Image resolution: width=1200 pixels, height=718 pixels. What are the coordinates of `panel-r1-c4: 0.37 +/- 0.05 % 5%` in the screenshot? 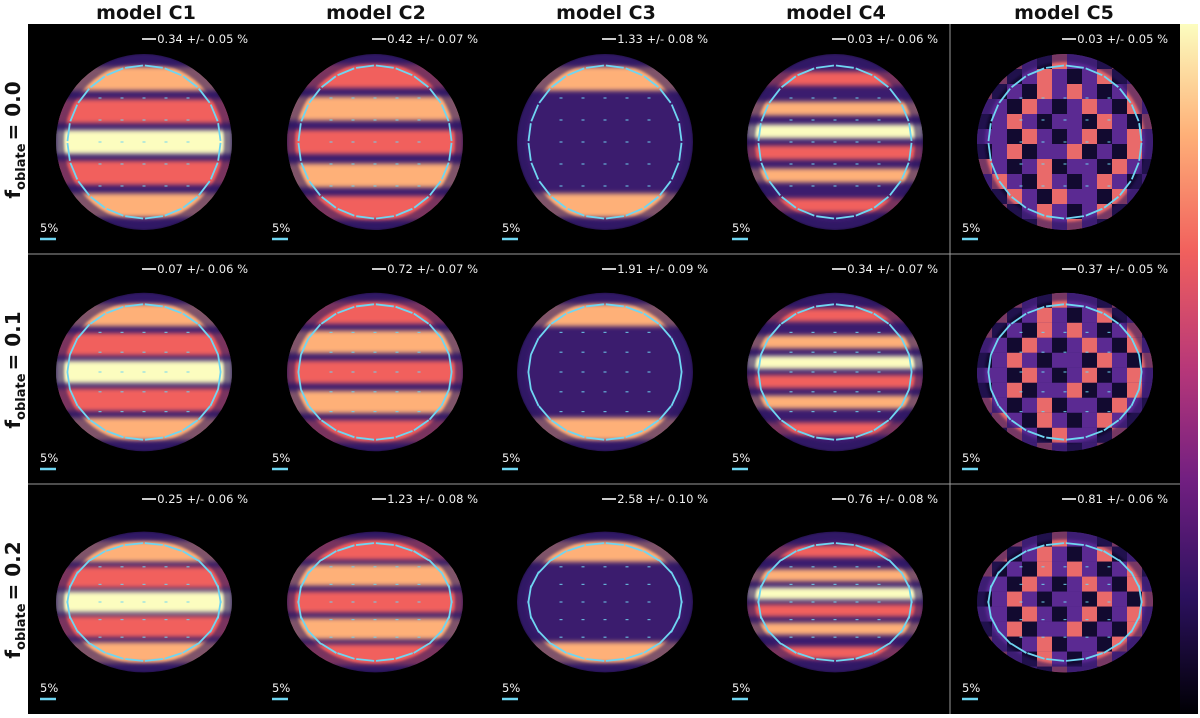 It's located at (1065, 369).